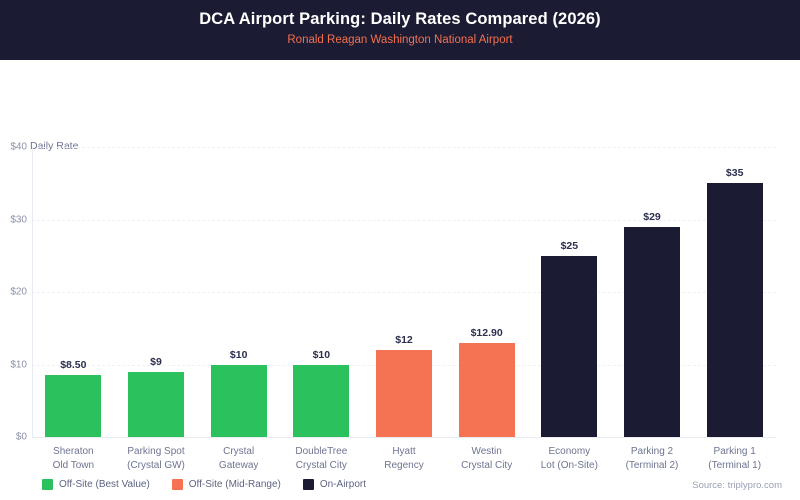  Describe the element at coordinates (652, 216) in the screenshot. I see `bar-value-label: $29` at that location.